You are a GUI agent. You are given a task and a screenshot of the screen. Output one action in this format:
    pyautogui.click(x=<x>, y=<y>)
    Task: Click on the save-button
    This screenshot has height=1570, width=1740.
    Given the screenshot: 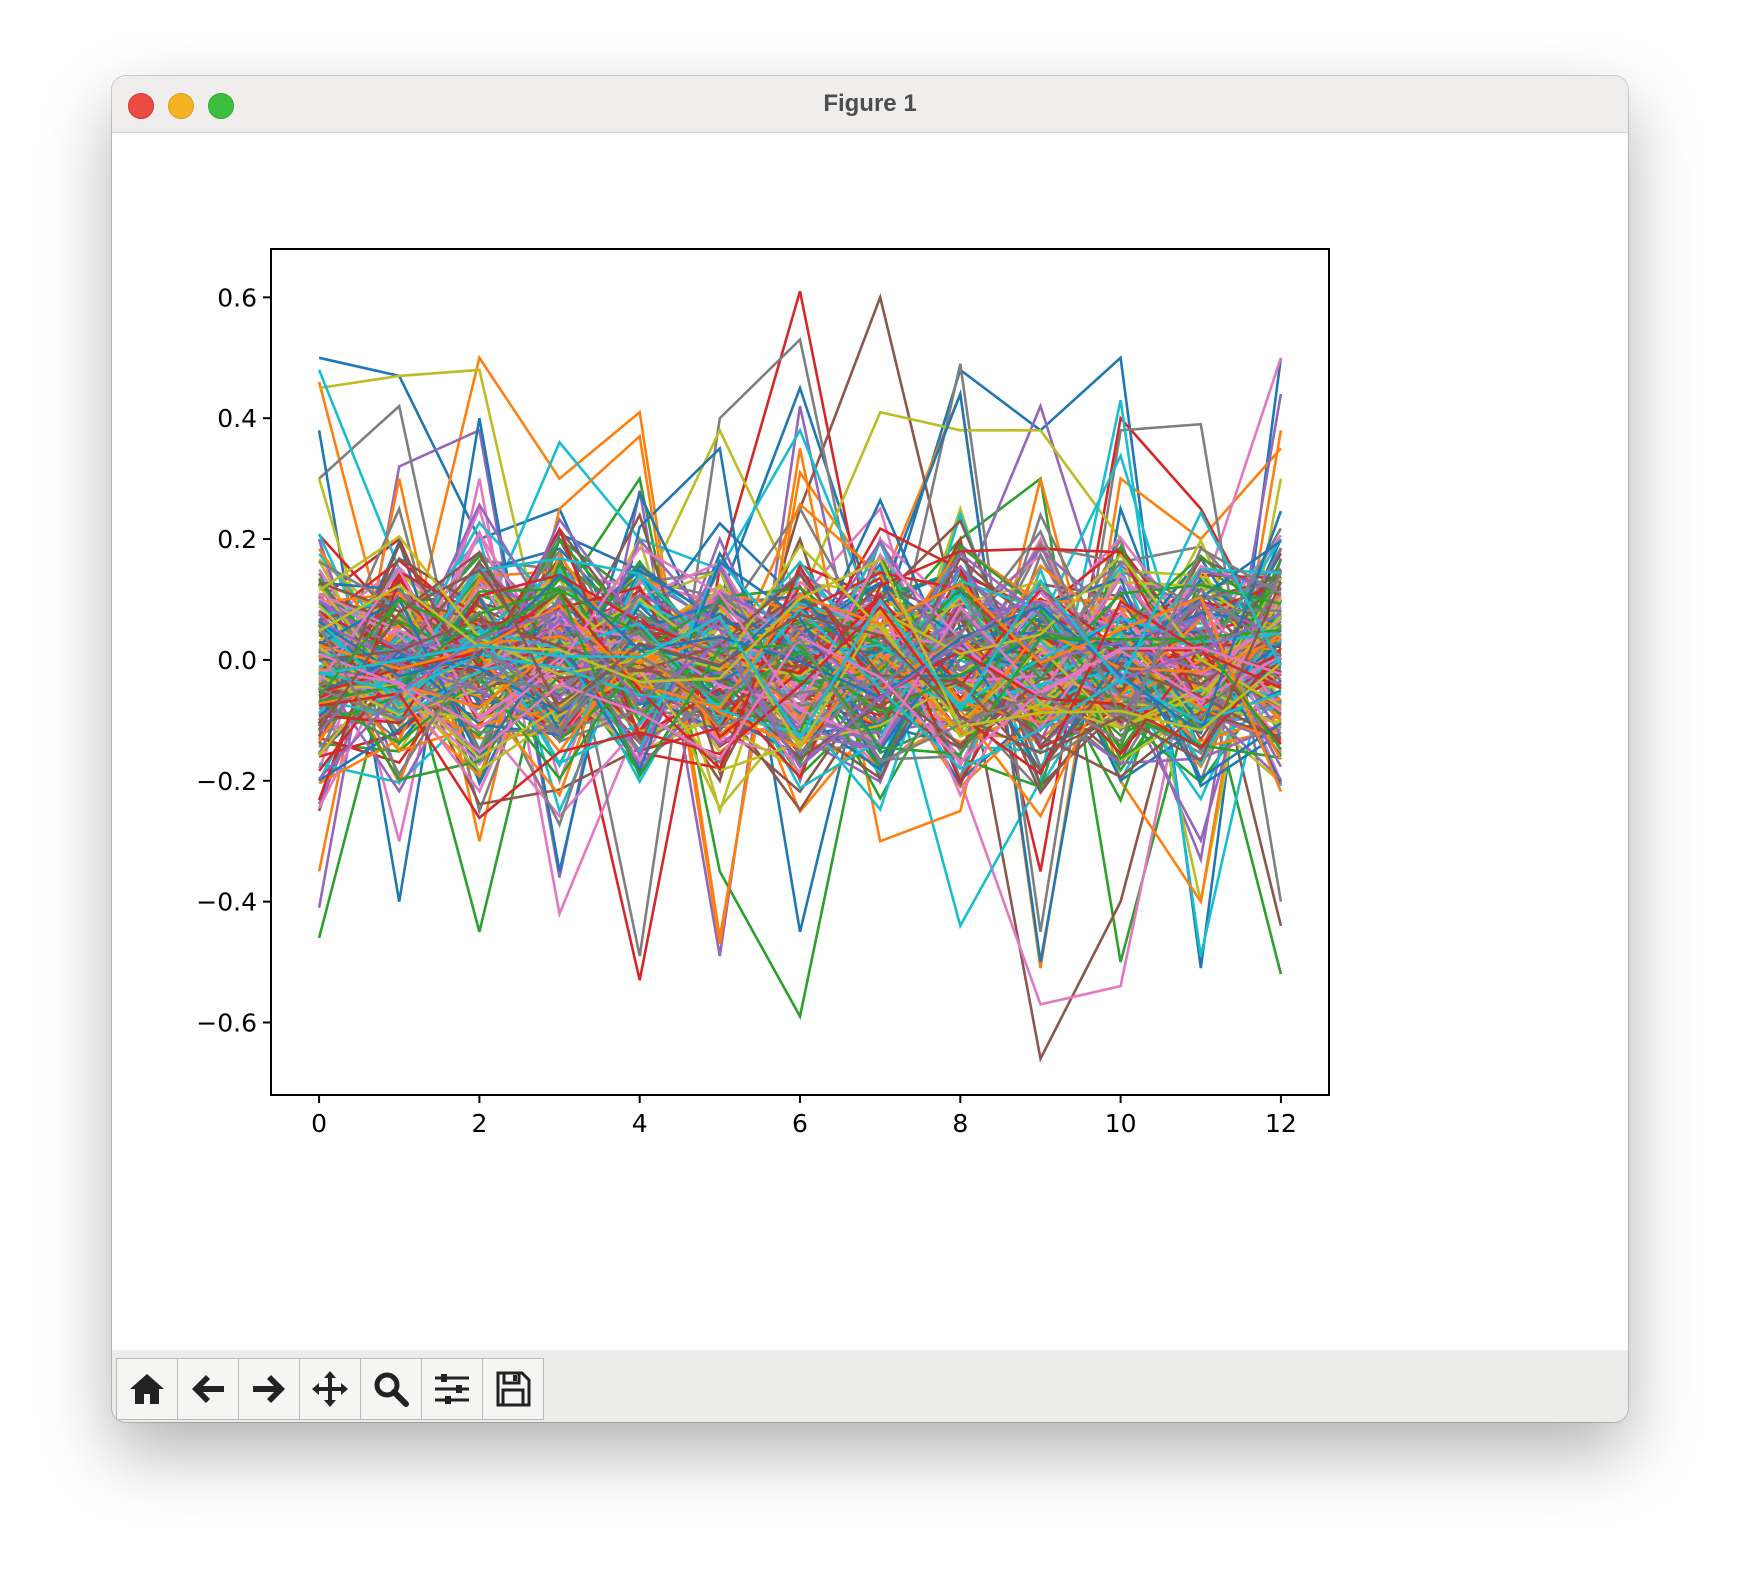 What is the action you would take?
    pyautogui.click(x=513, y=1389)
    